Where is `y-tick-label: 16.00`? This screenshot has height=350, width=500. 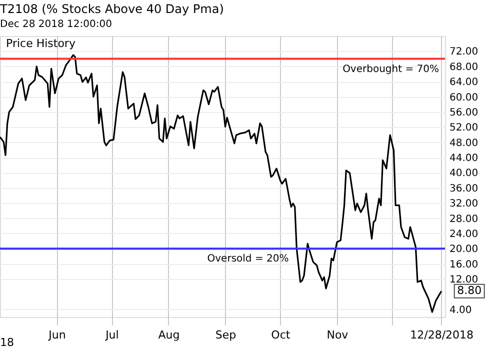
y-tick-label: 16.00 is located at coordinates (464, 264).